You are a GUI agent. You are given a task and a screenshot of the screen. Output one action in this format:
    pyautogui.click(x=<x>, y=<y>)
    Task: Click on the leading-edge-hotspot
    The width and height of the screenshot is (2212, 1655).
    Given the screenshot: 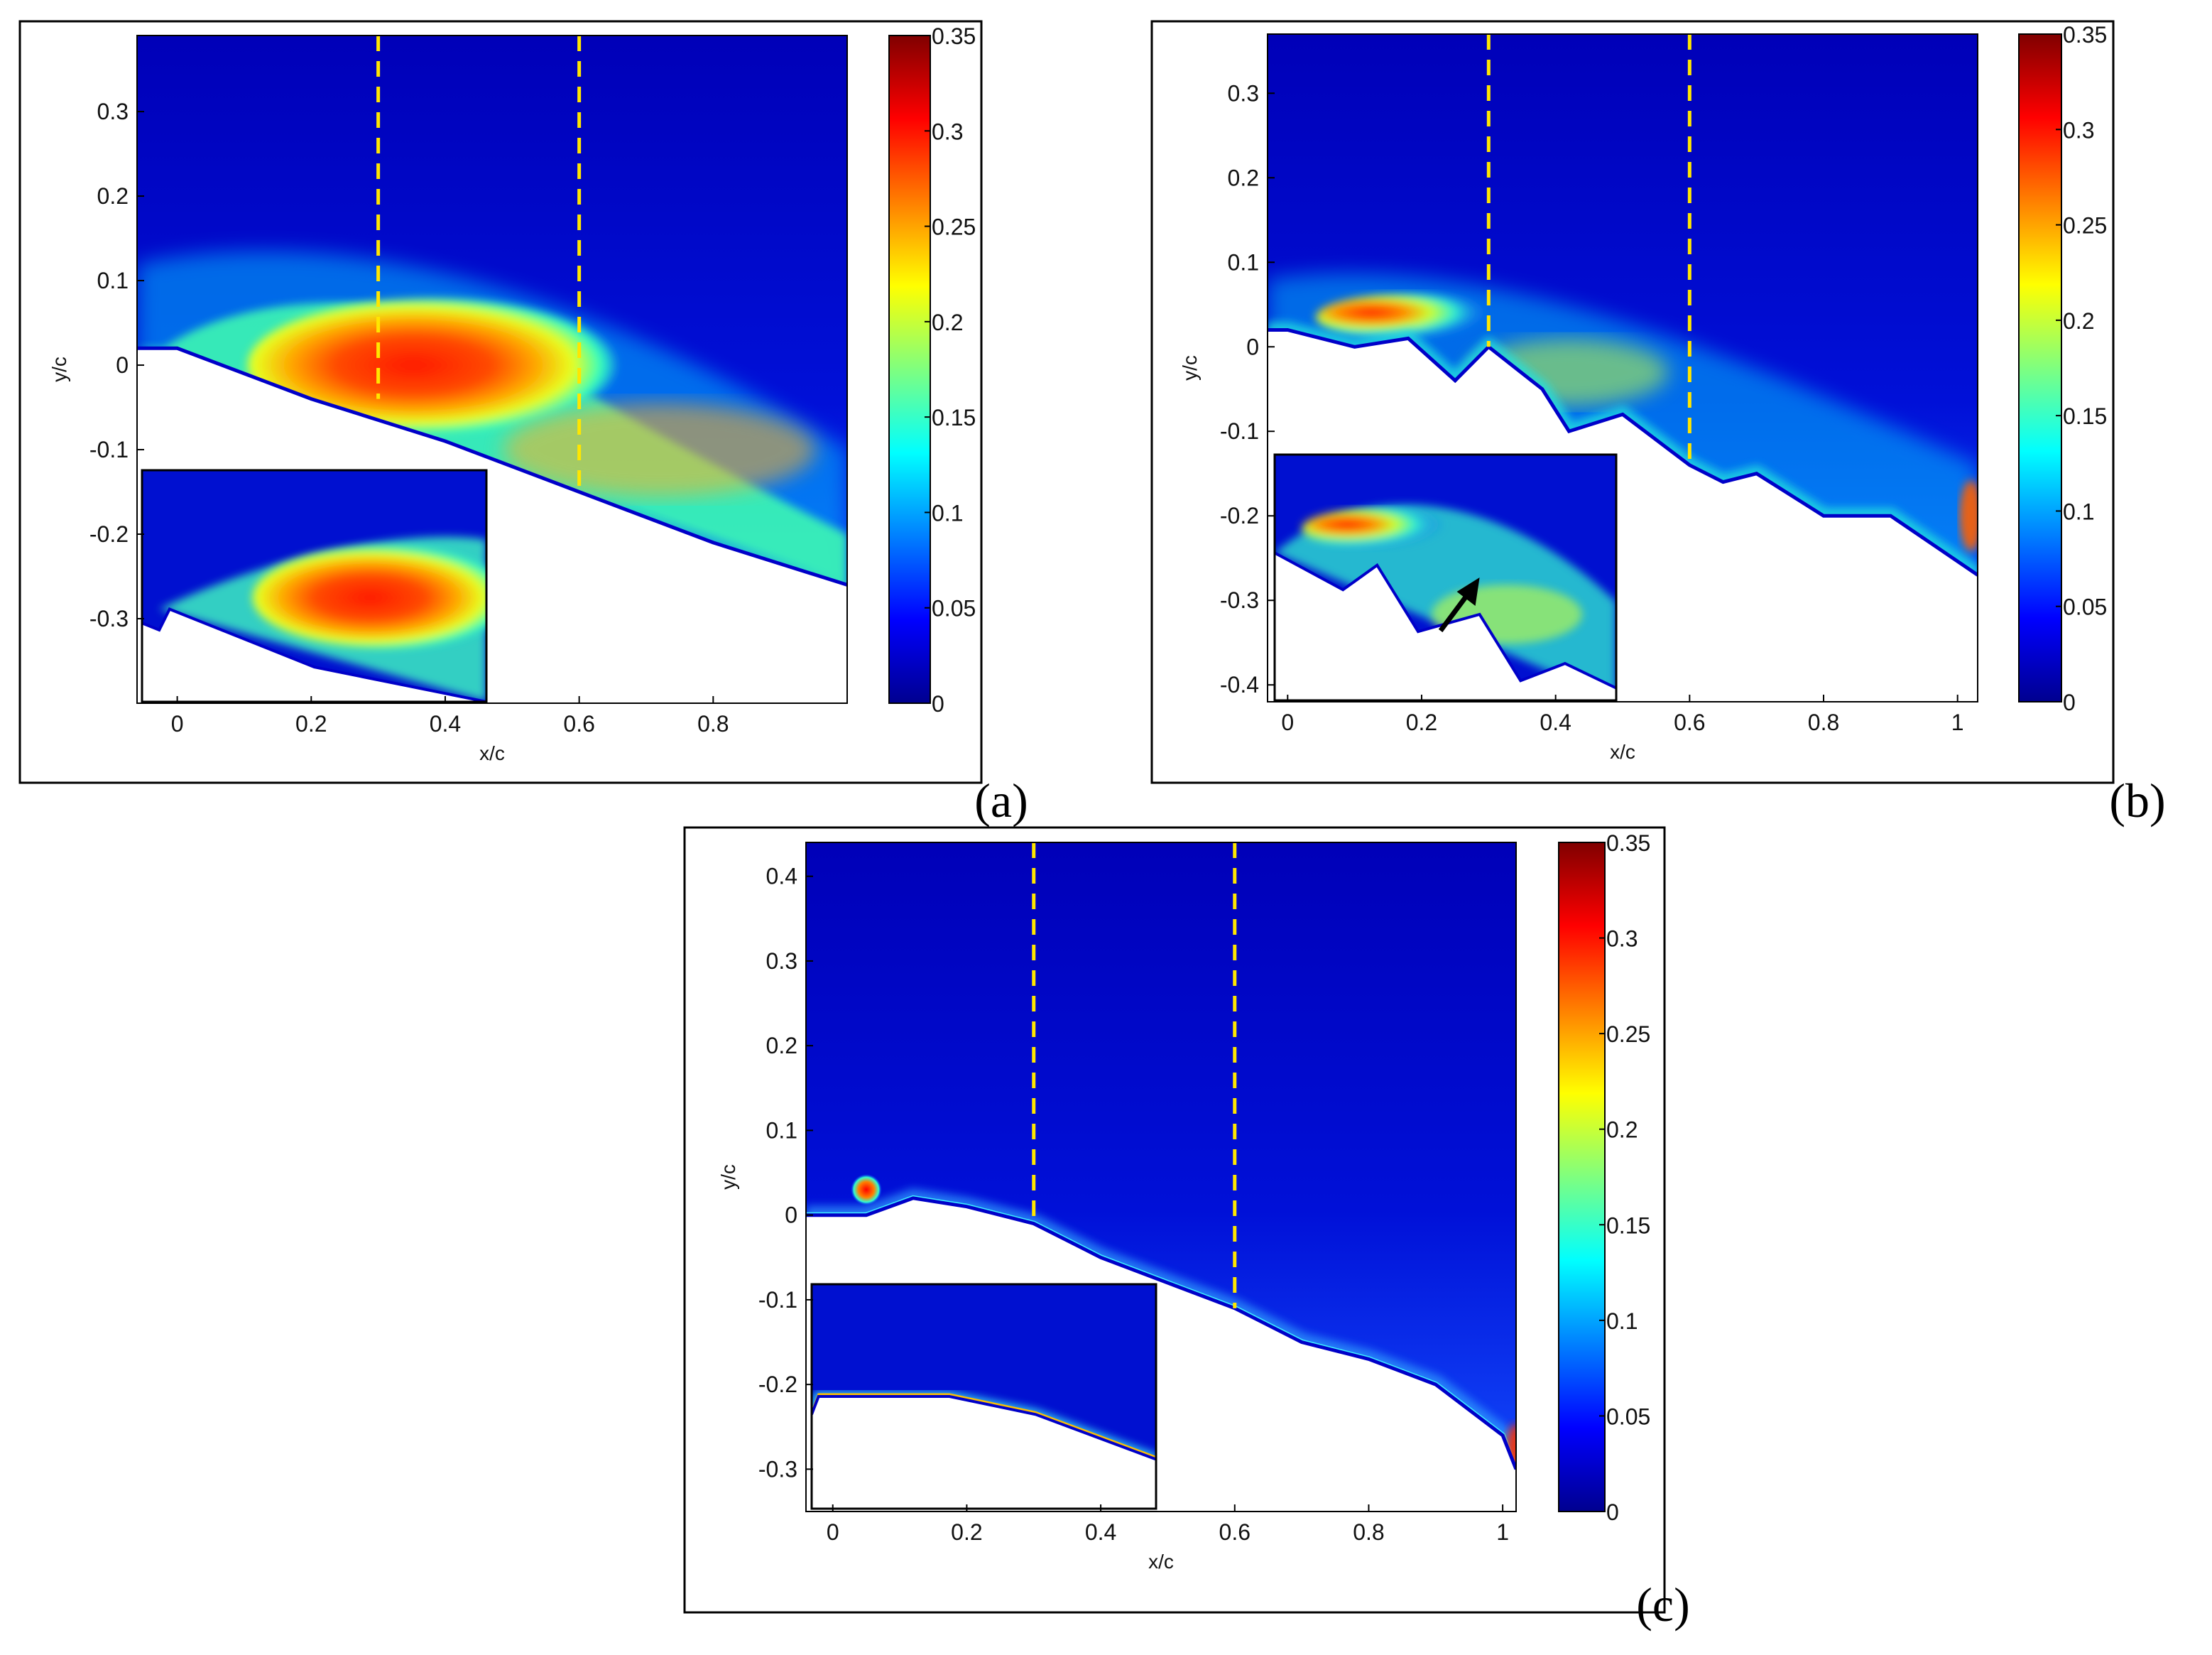 What is the action you would take?
    pyautogui.click(x=866, y=1189)
    